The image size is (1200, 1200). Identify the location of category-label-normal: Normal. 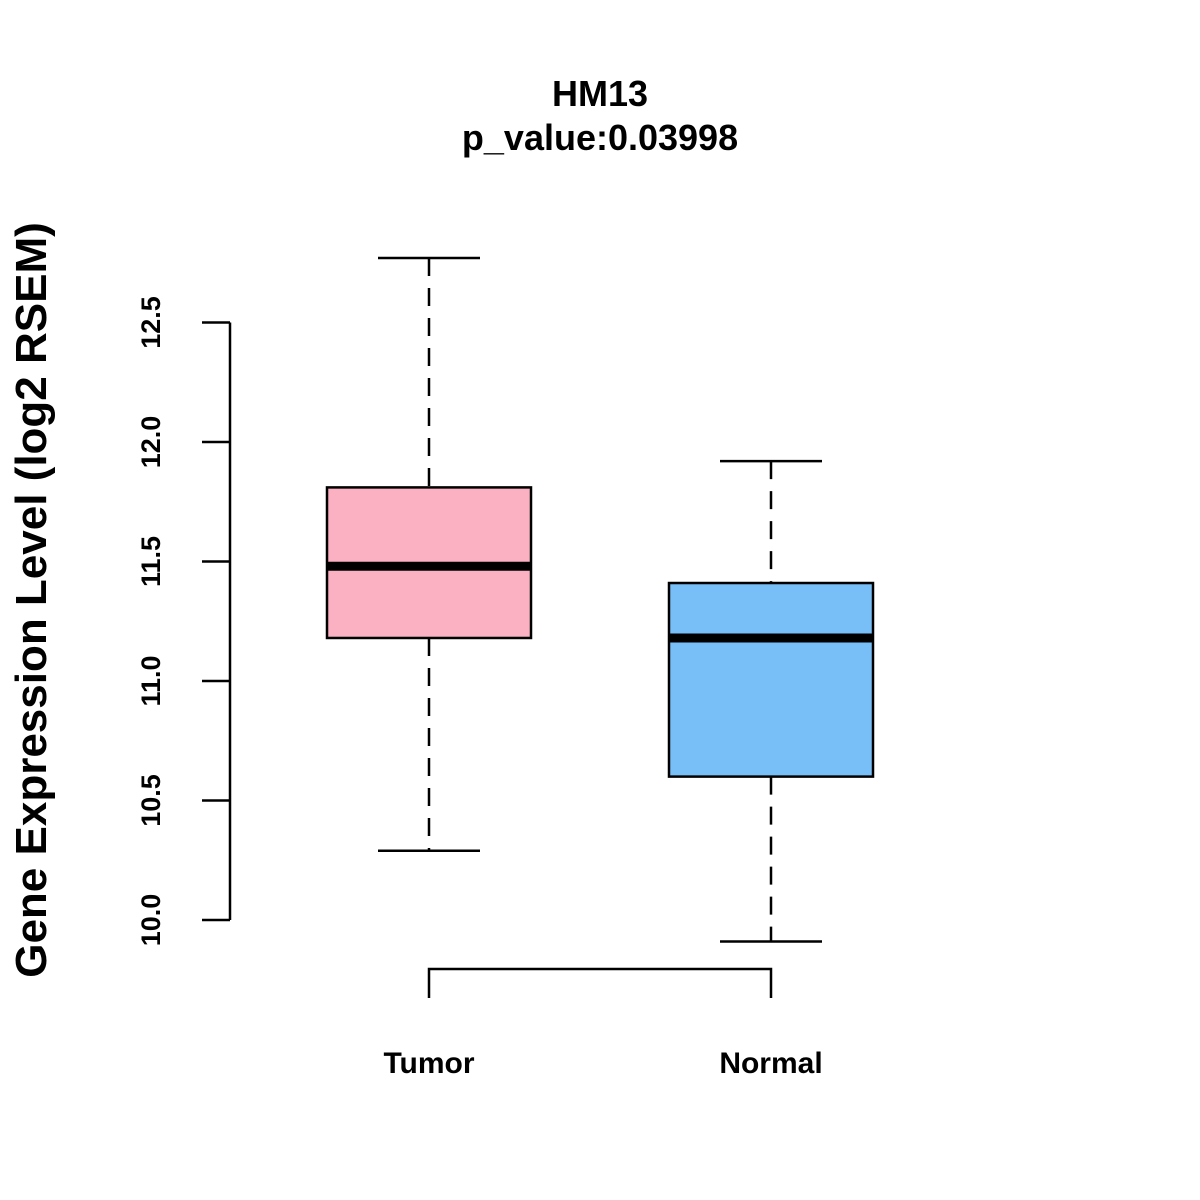
(770, 1063).